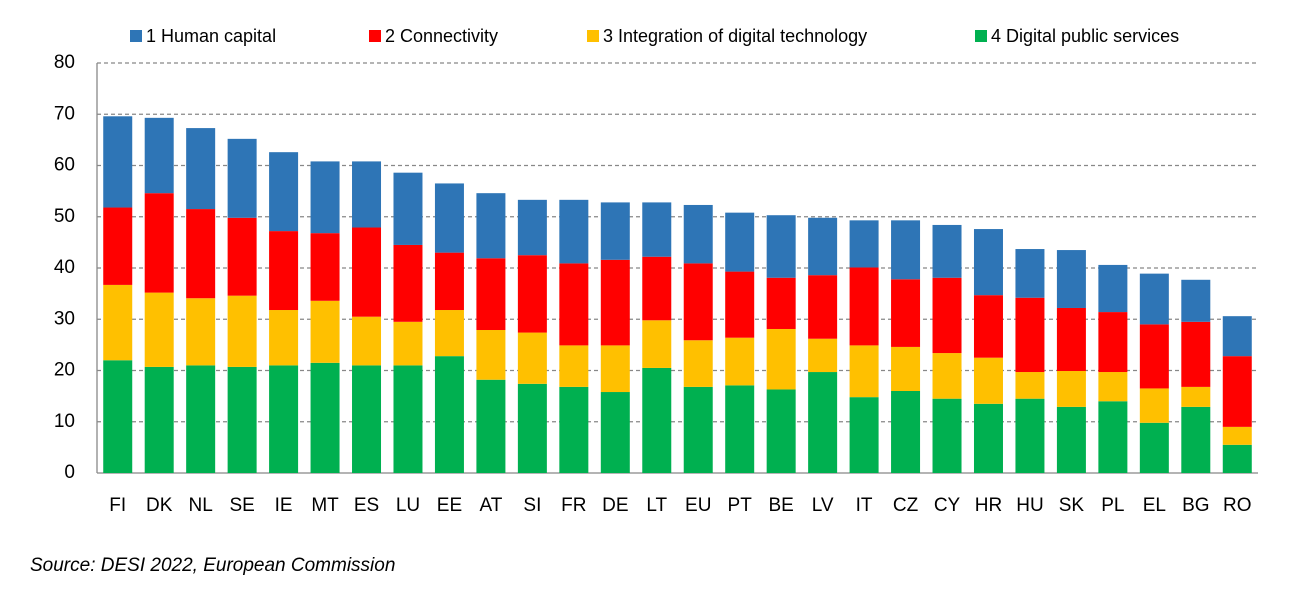 The image size is (1289, 589). Describe the element at coordinates (823, 505) in the screenshot. I see `x-tick-label: LV` at that location.